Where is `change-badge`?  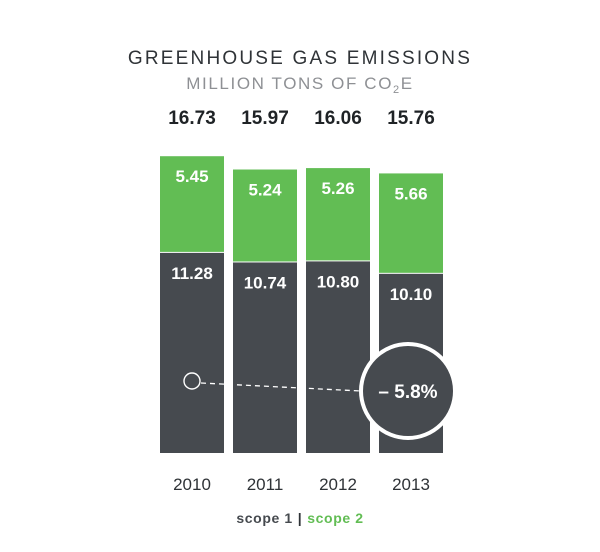 change-badge is located at coordinates (408, 391).